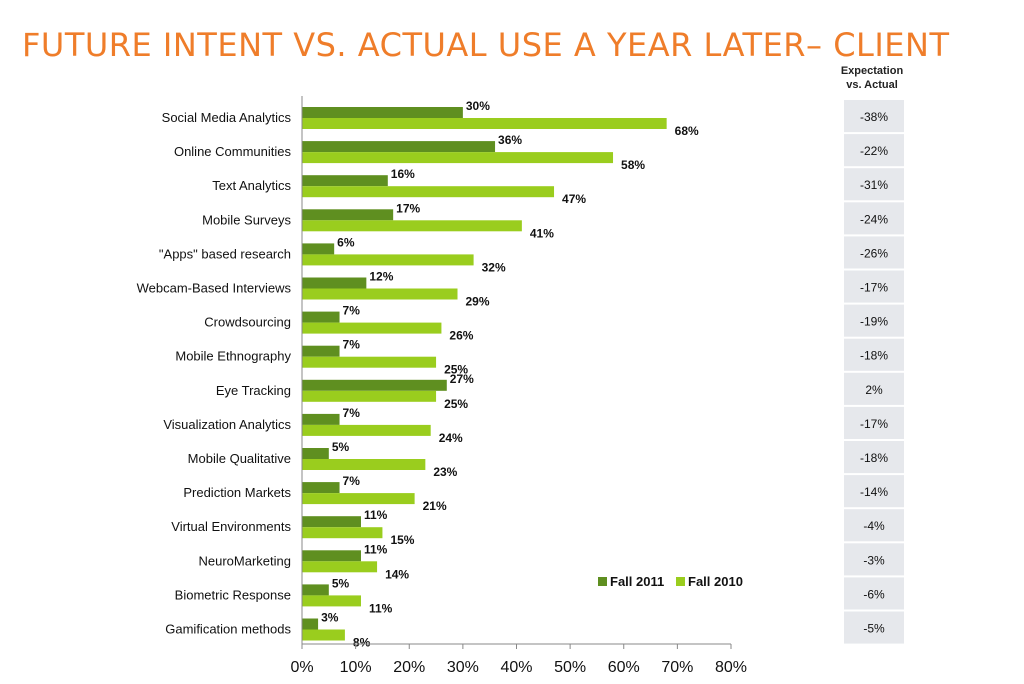  Describe the element at coordinates (494, 267) in the screenshot. I see `value-label-fall-2010: 32%` at that location.